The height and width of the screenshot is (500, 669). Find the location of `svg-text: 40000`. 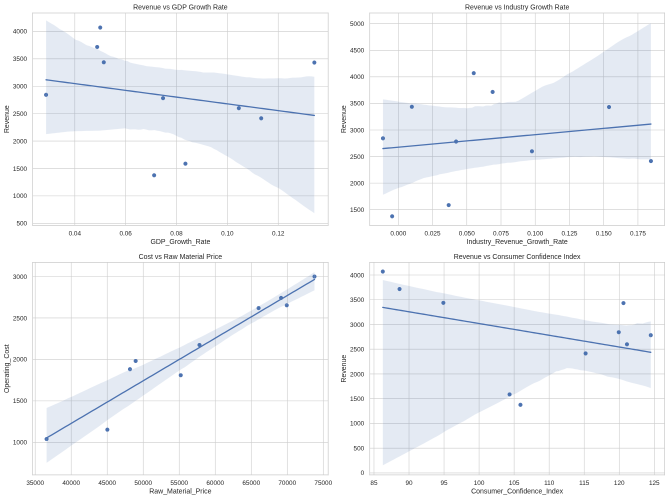

svg-text: 40000 is located at coordinates (71, 483).